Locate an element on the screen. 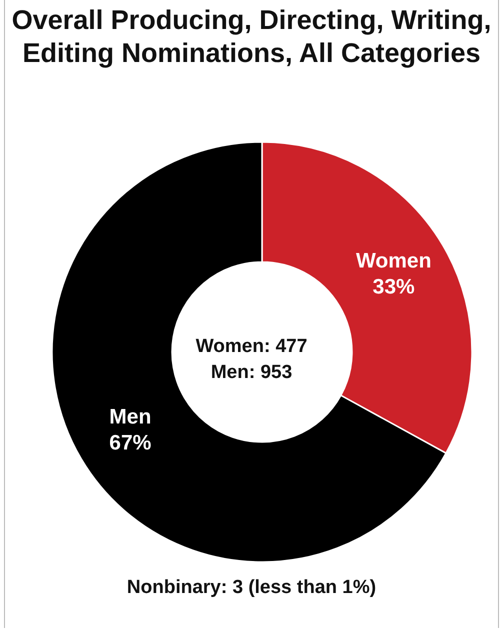  slice-label: Women is located at coordinates (394, 261).